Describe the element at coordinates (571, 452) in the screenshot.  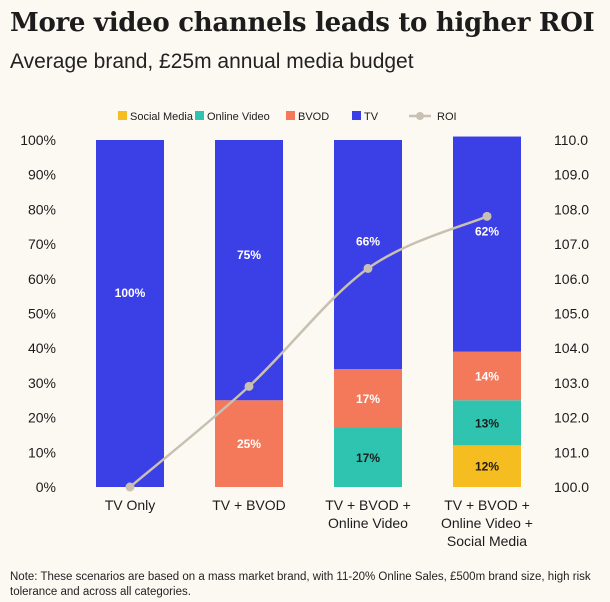
I see `right-axis-tick-label: 101.0` at that location.